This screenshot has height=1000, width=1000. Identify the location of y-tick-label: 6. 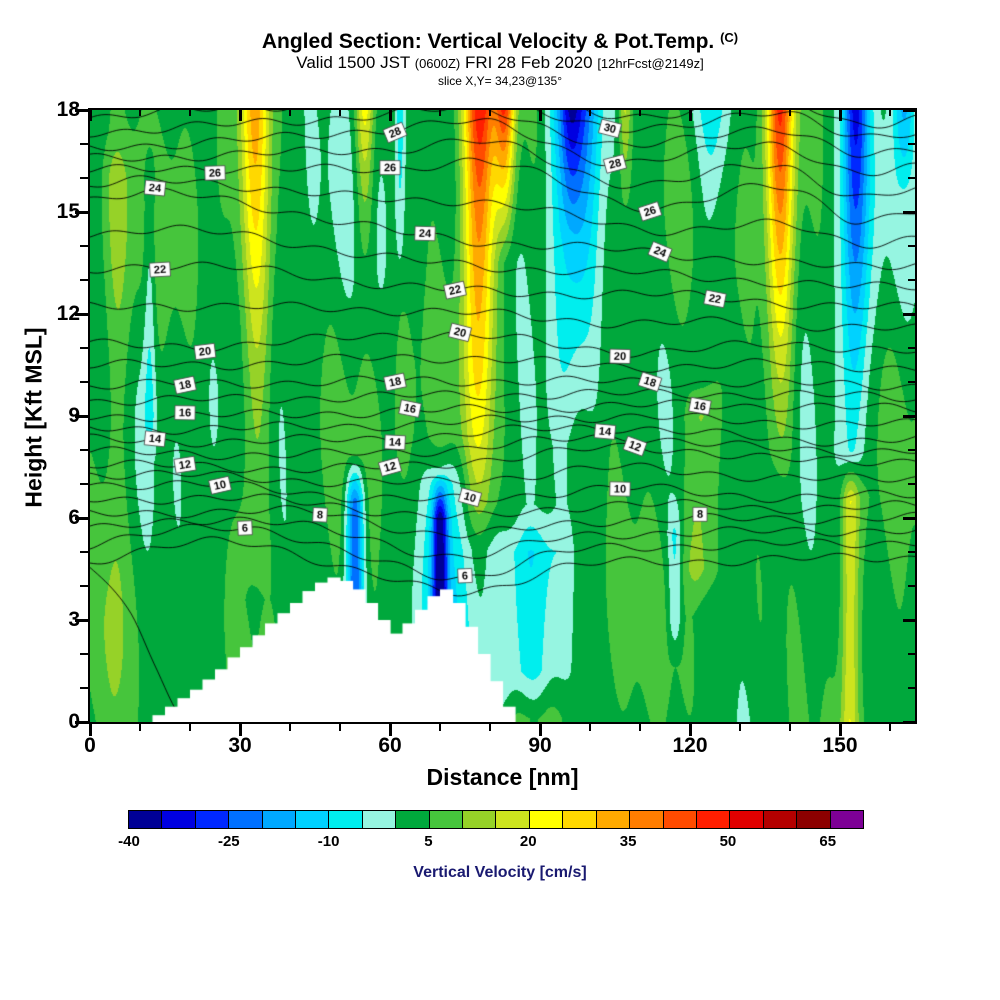
(74, 517).